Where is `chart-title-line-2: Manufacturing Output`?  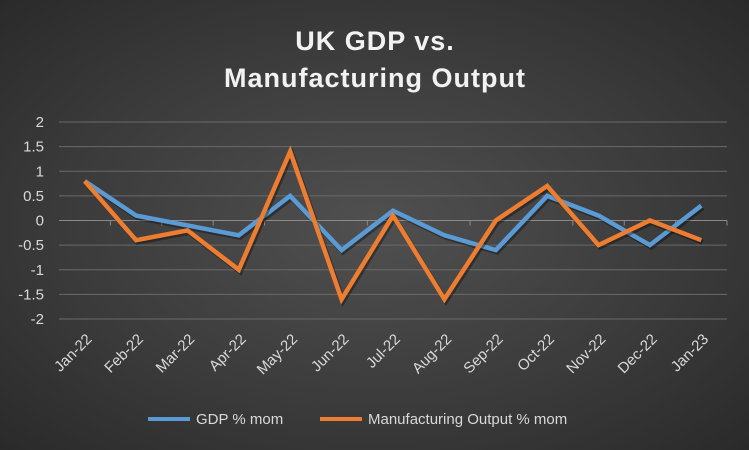 chart-title-line-2: Manufacturing Output is located at coordinates (375, 78).